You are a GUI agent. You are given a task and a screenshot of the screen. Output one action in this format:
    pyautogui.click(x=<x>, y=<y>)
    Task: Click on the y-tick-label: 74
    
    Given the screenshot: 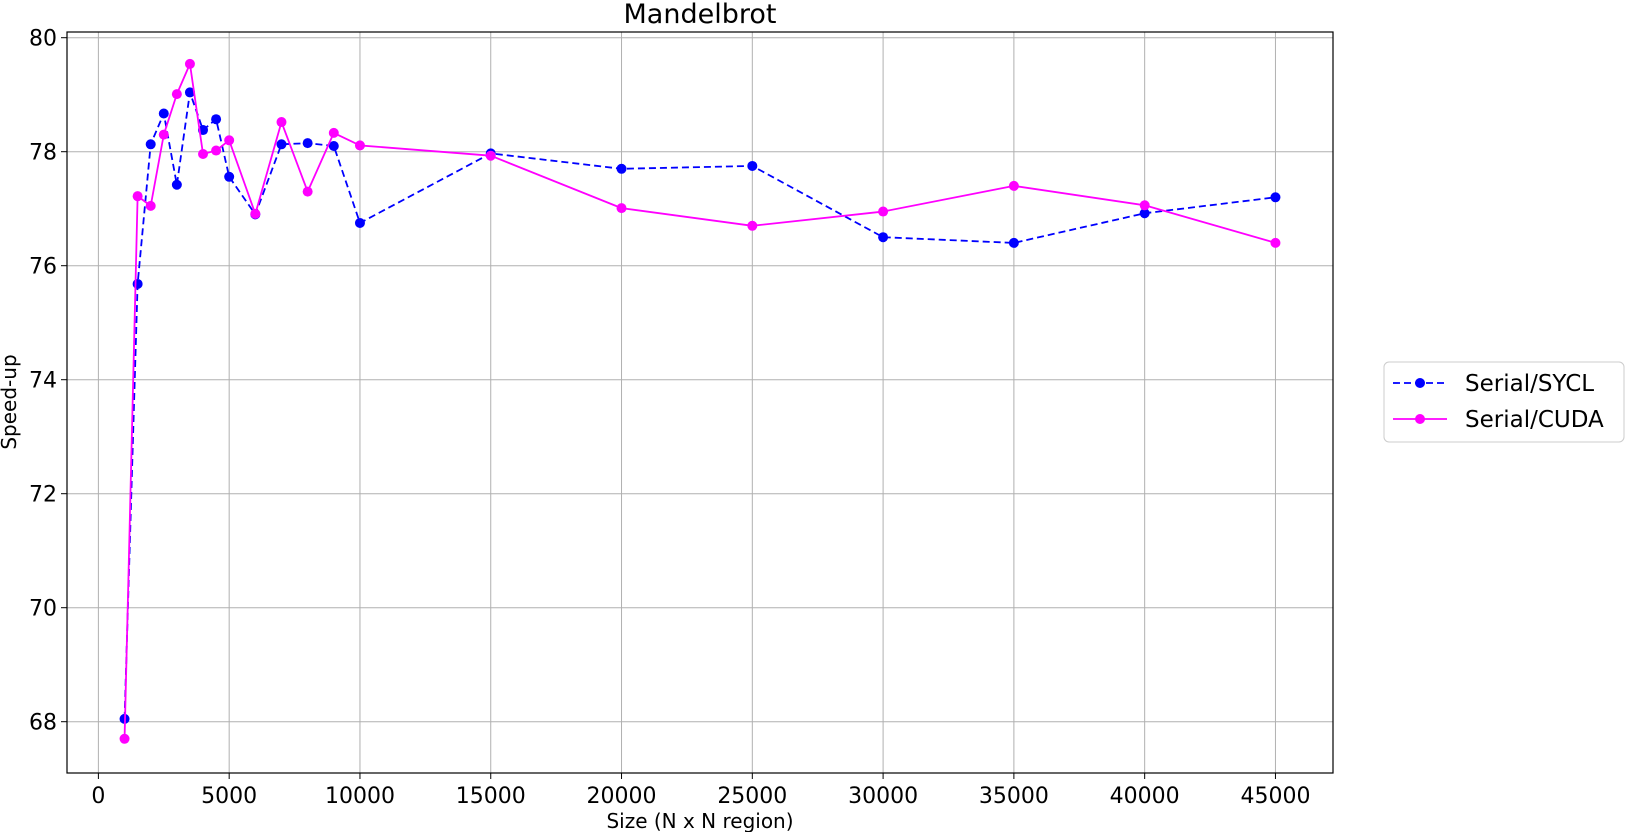 What is the action you would take?
    pyautogui.click(x=43, y=381)
    